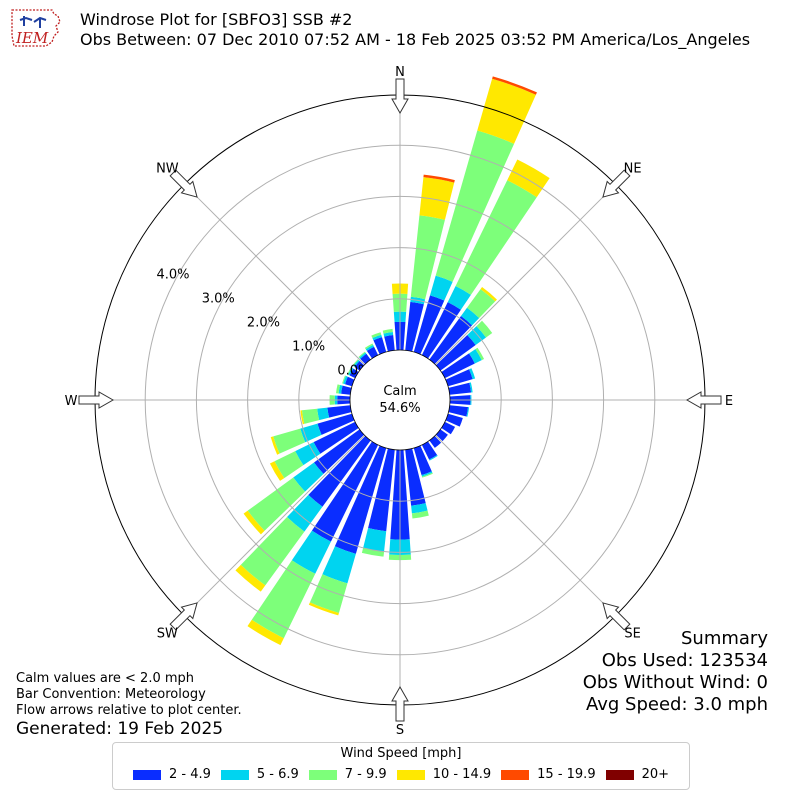 Image resolution: width=800 pixels, height=800 pixels. Describe the element at coordinates (400, 703) in the screenshot. I see `arrow-S` at that location.